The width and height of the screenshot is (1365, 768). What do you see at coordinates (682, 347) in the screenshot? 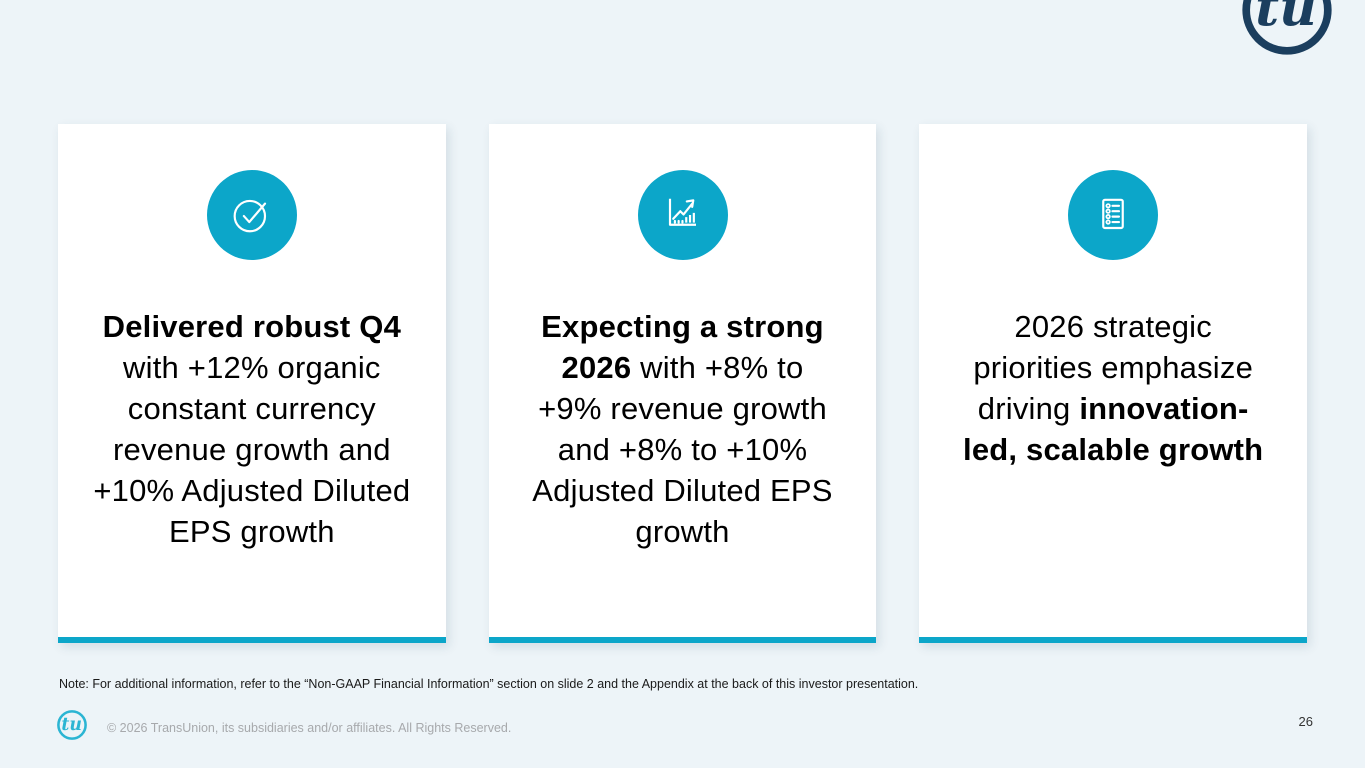
I see `card-text-bold: Expecting a strong 2026` at bounding box center [682, 347].